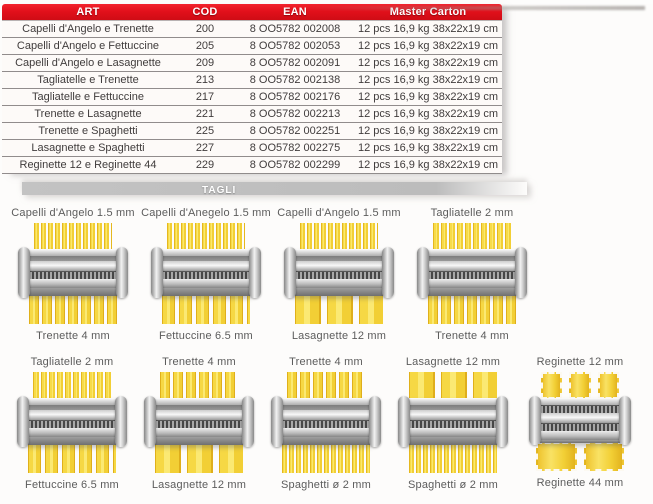 The height and width of the screenshot is (504, 653). Describe the element at coordinates (88, 165) in the screenshot. I see `art-cell: Reginette 12 e Reginette 44` at that location.